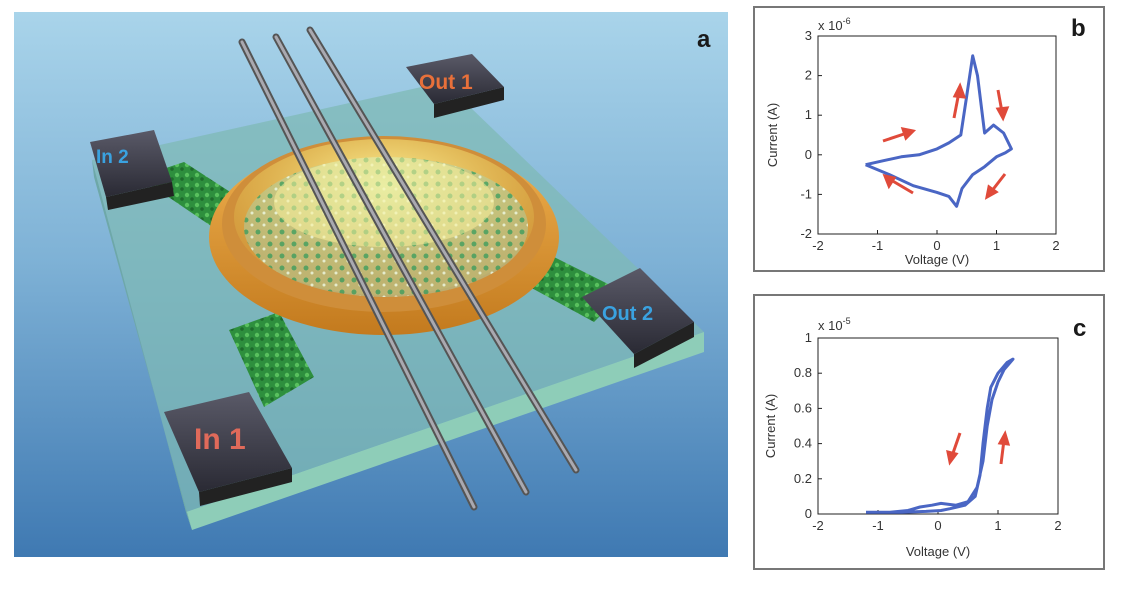 This screenshot has width=1138, height=592. I want to click on y-tick-label: 0.6, so click(803, 407).